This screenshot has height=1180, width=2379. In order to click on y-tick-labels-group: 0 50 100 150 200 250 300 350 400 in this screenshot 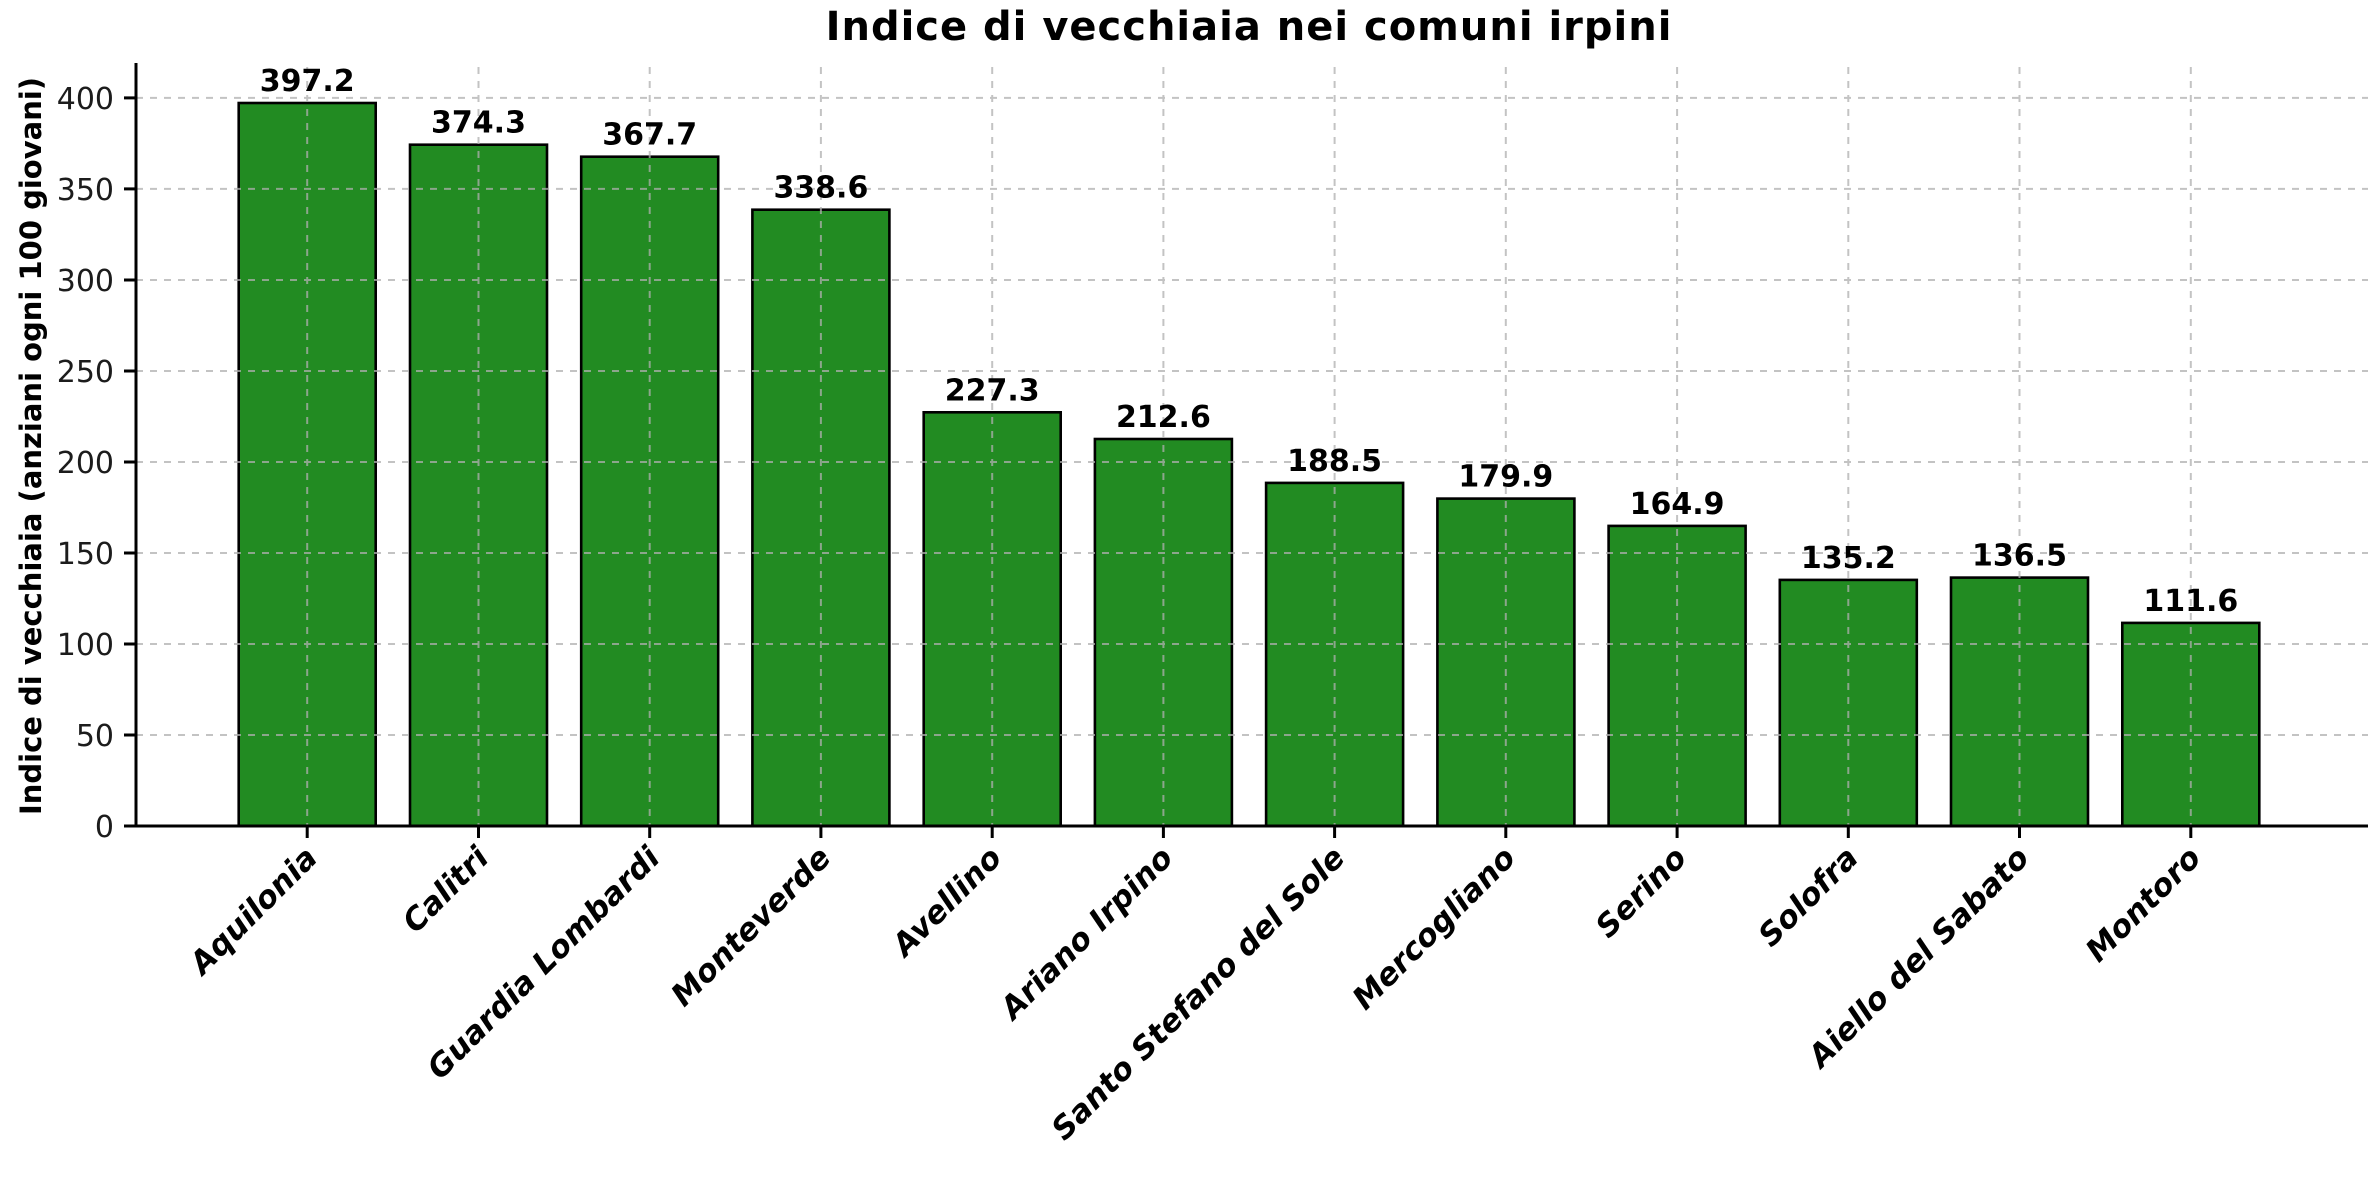, I will do `click(85, 463)`.